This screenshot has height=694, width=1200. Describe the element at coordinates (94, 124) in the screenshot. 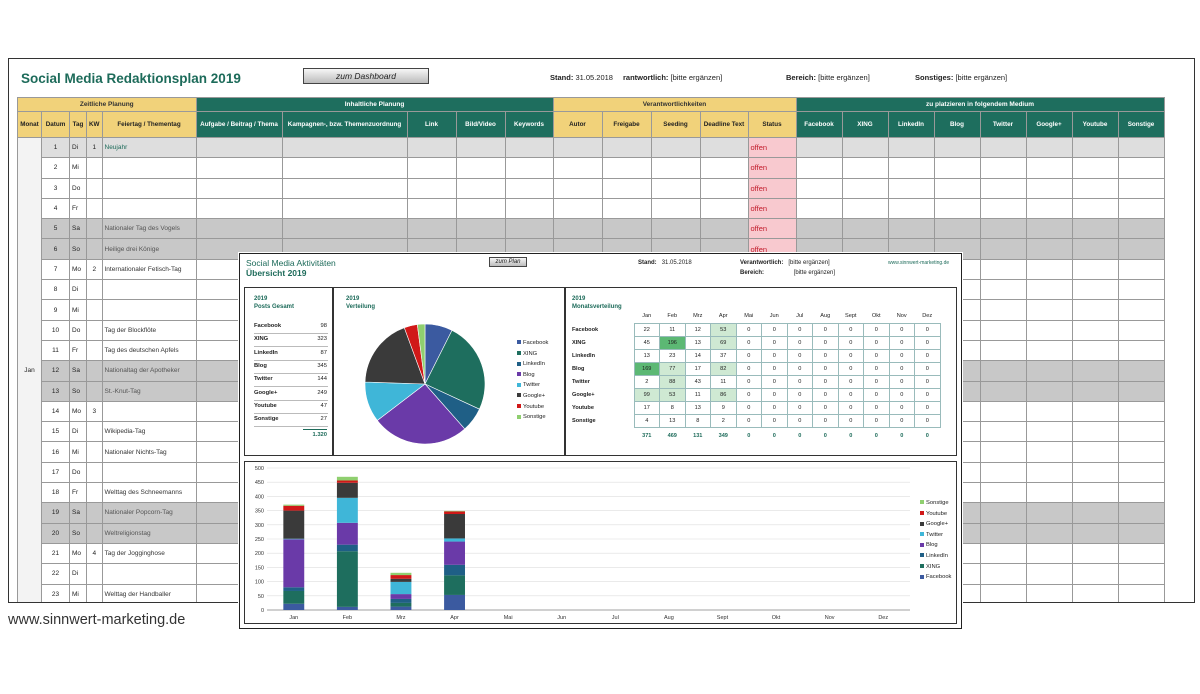

I see `column-header: KW` at that location.